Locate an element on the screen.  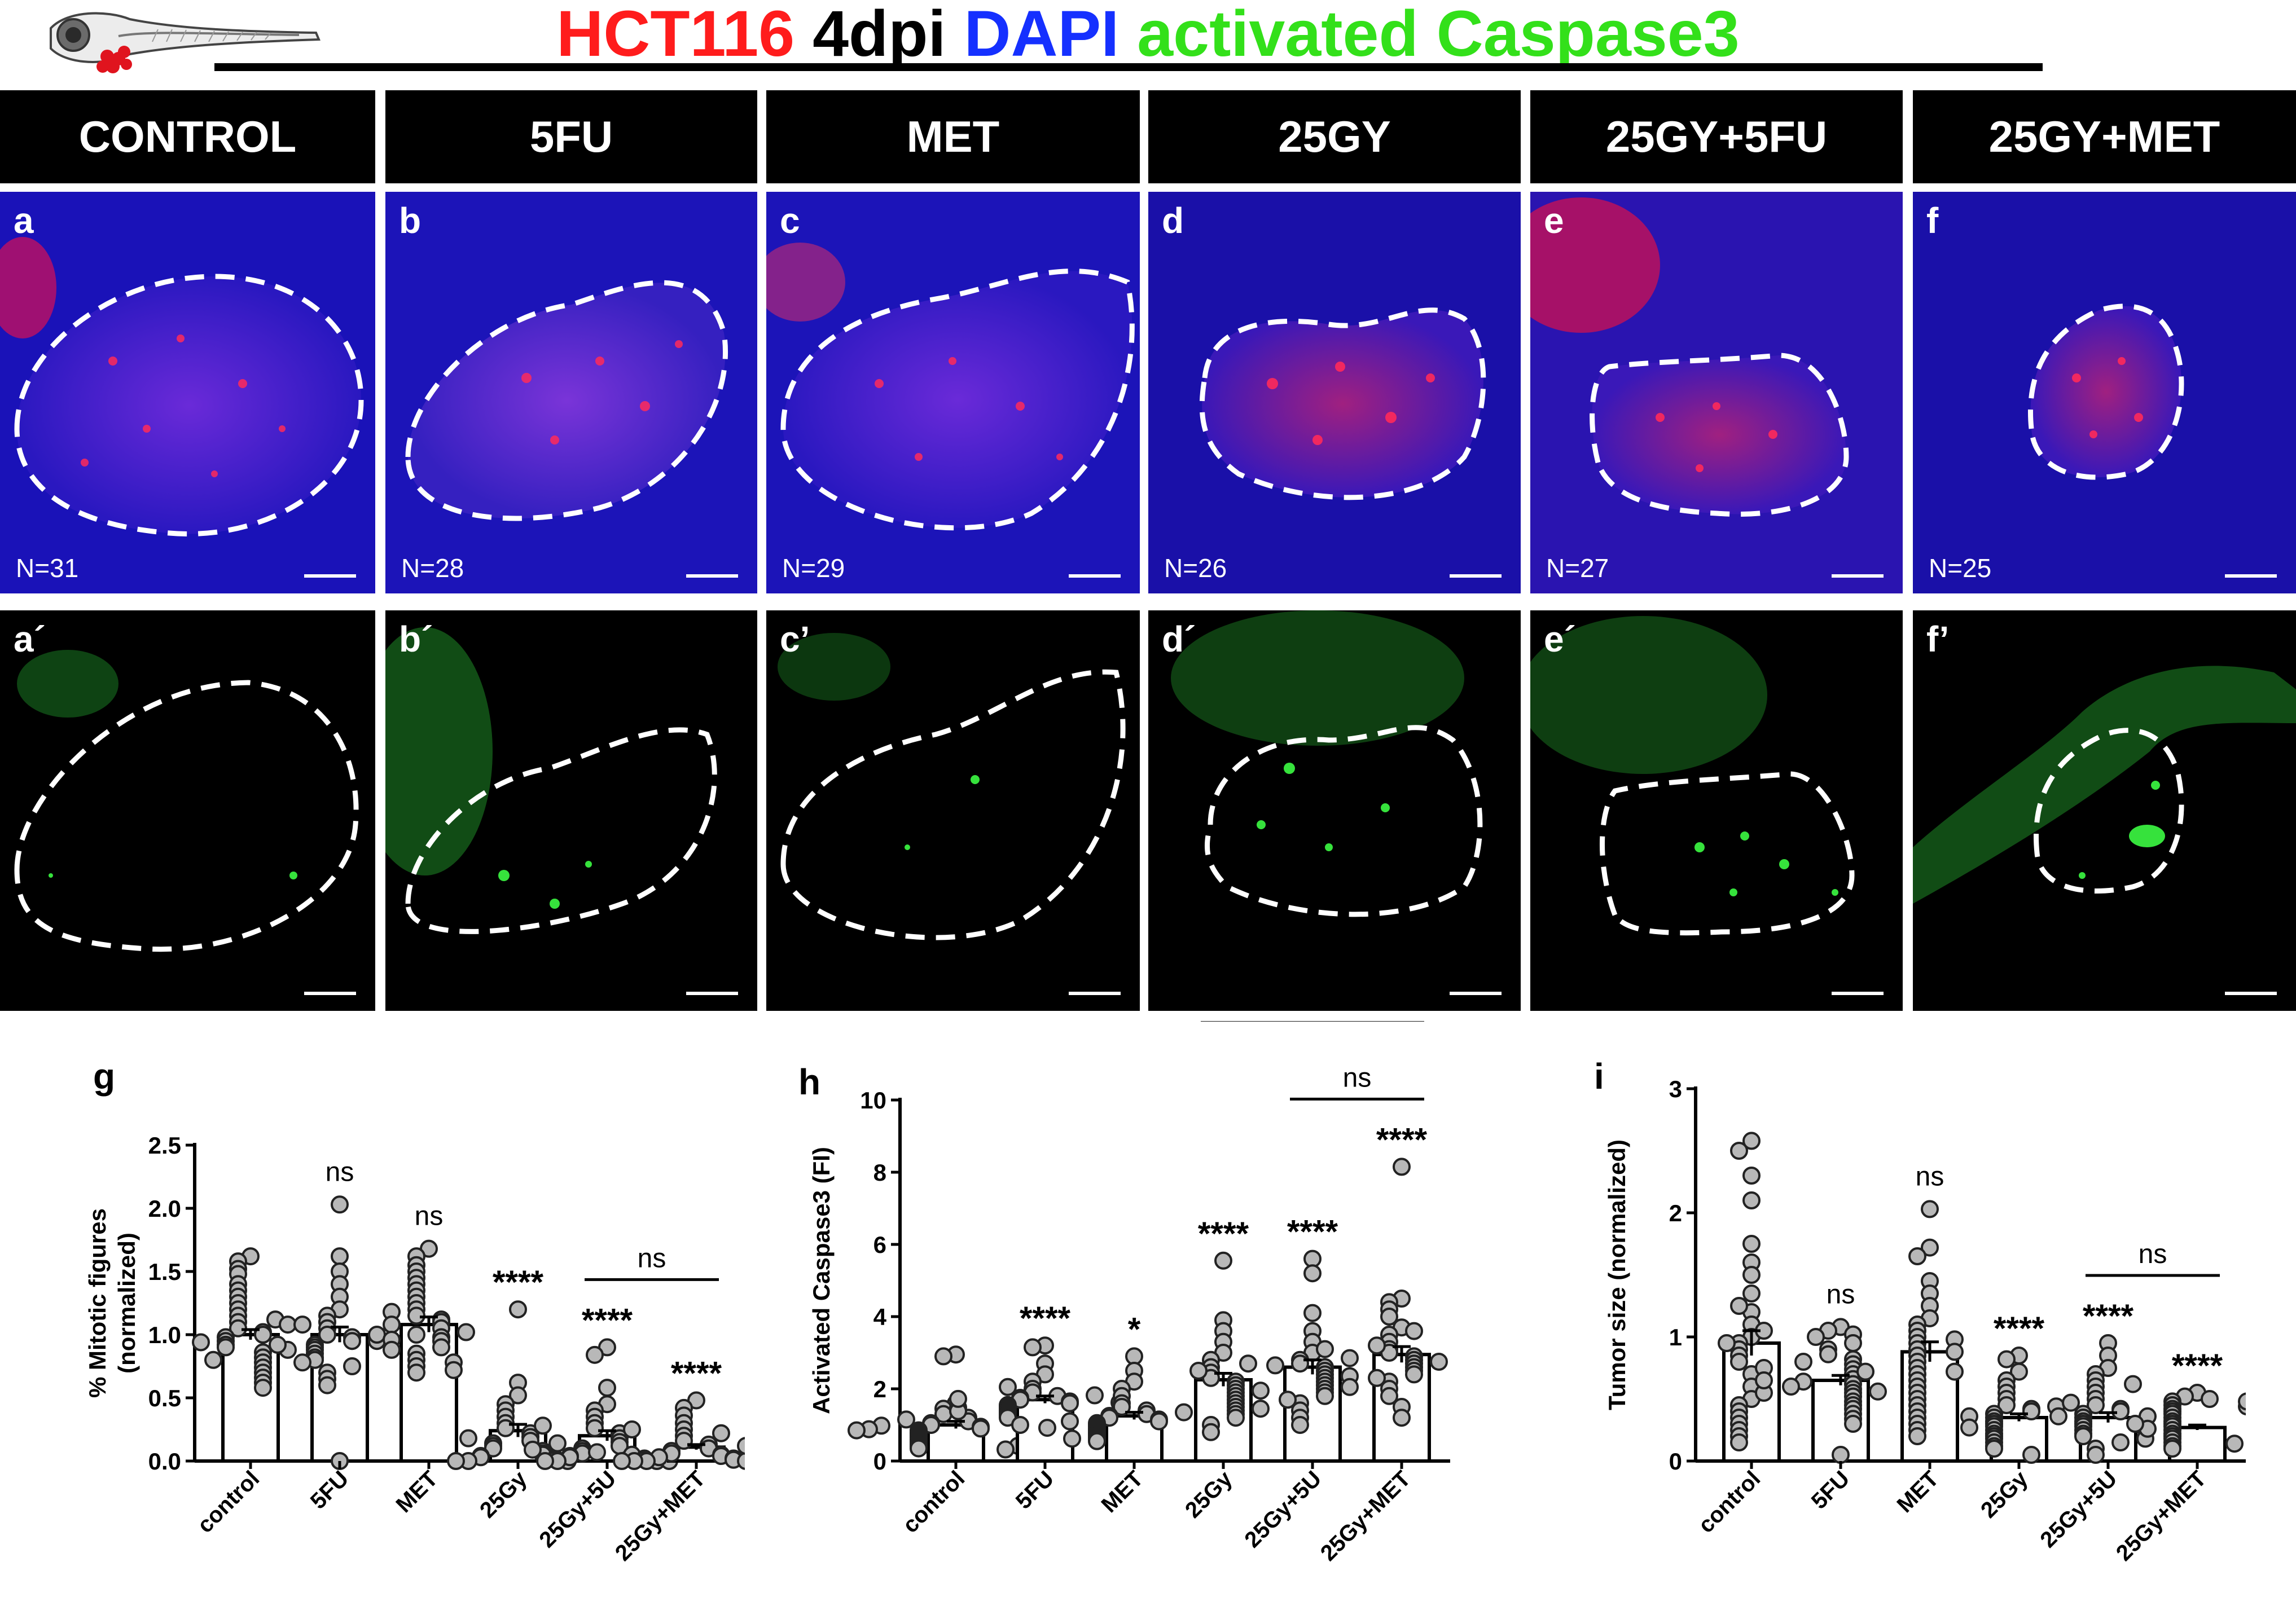
column-header-25gy-5fu: 25GY+5FU is located at coordinates (1717, 136).